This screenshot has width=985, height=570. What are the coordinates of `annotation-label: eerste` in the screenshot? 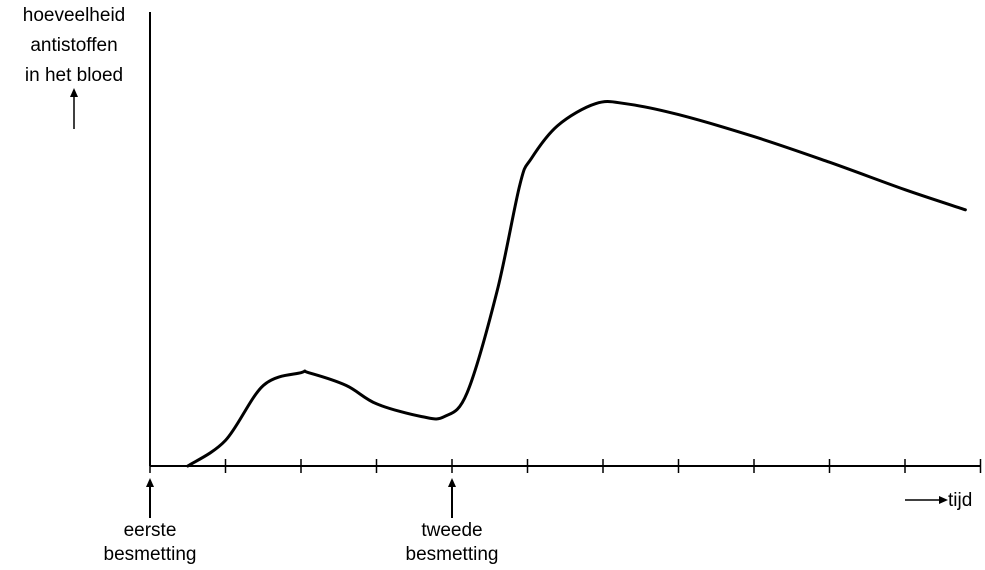 It's located at (150, 530).